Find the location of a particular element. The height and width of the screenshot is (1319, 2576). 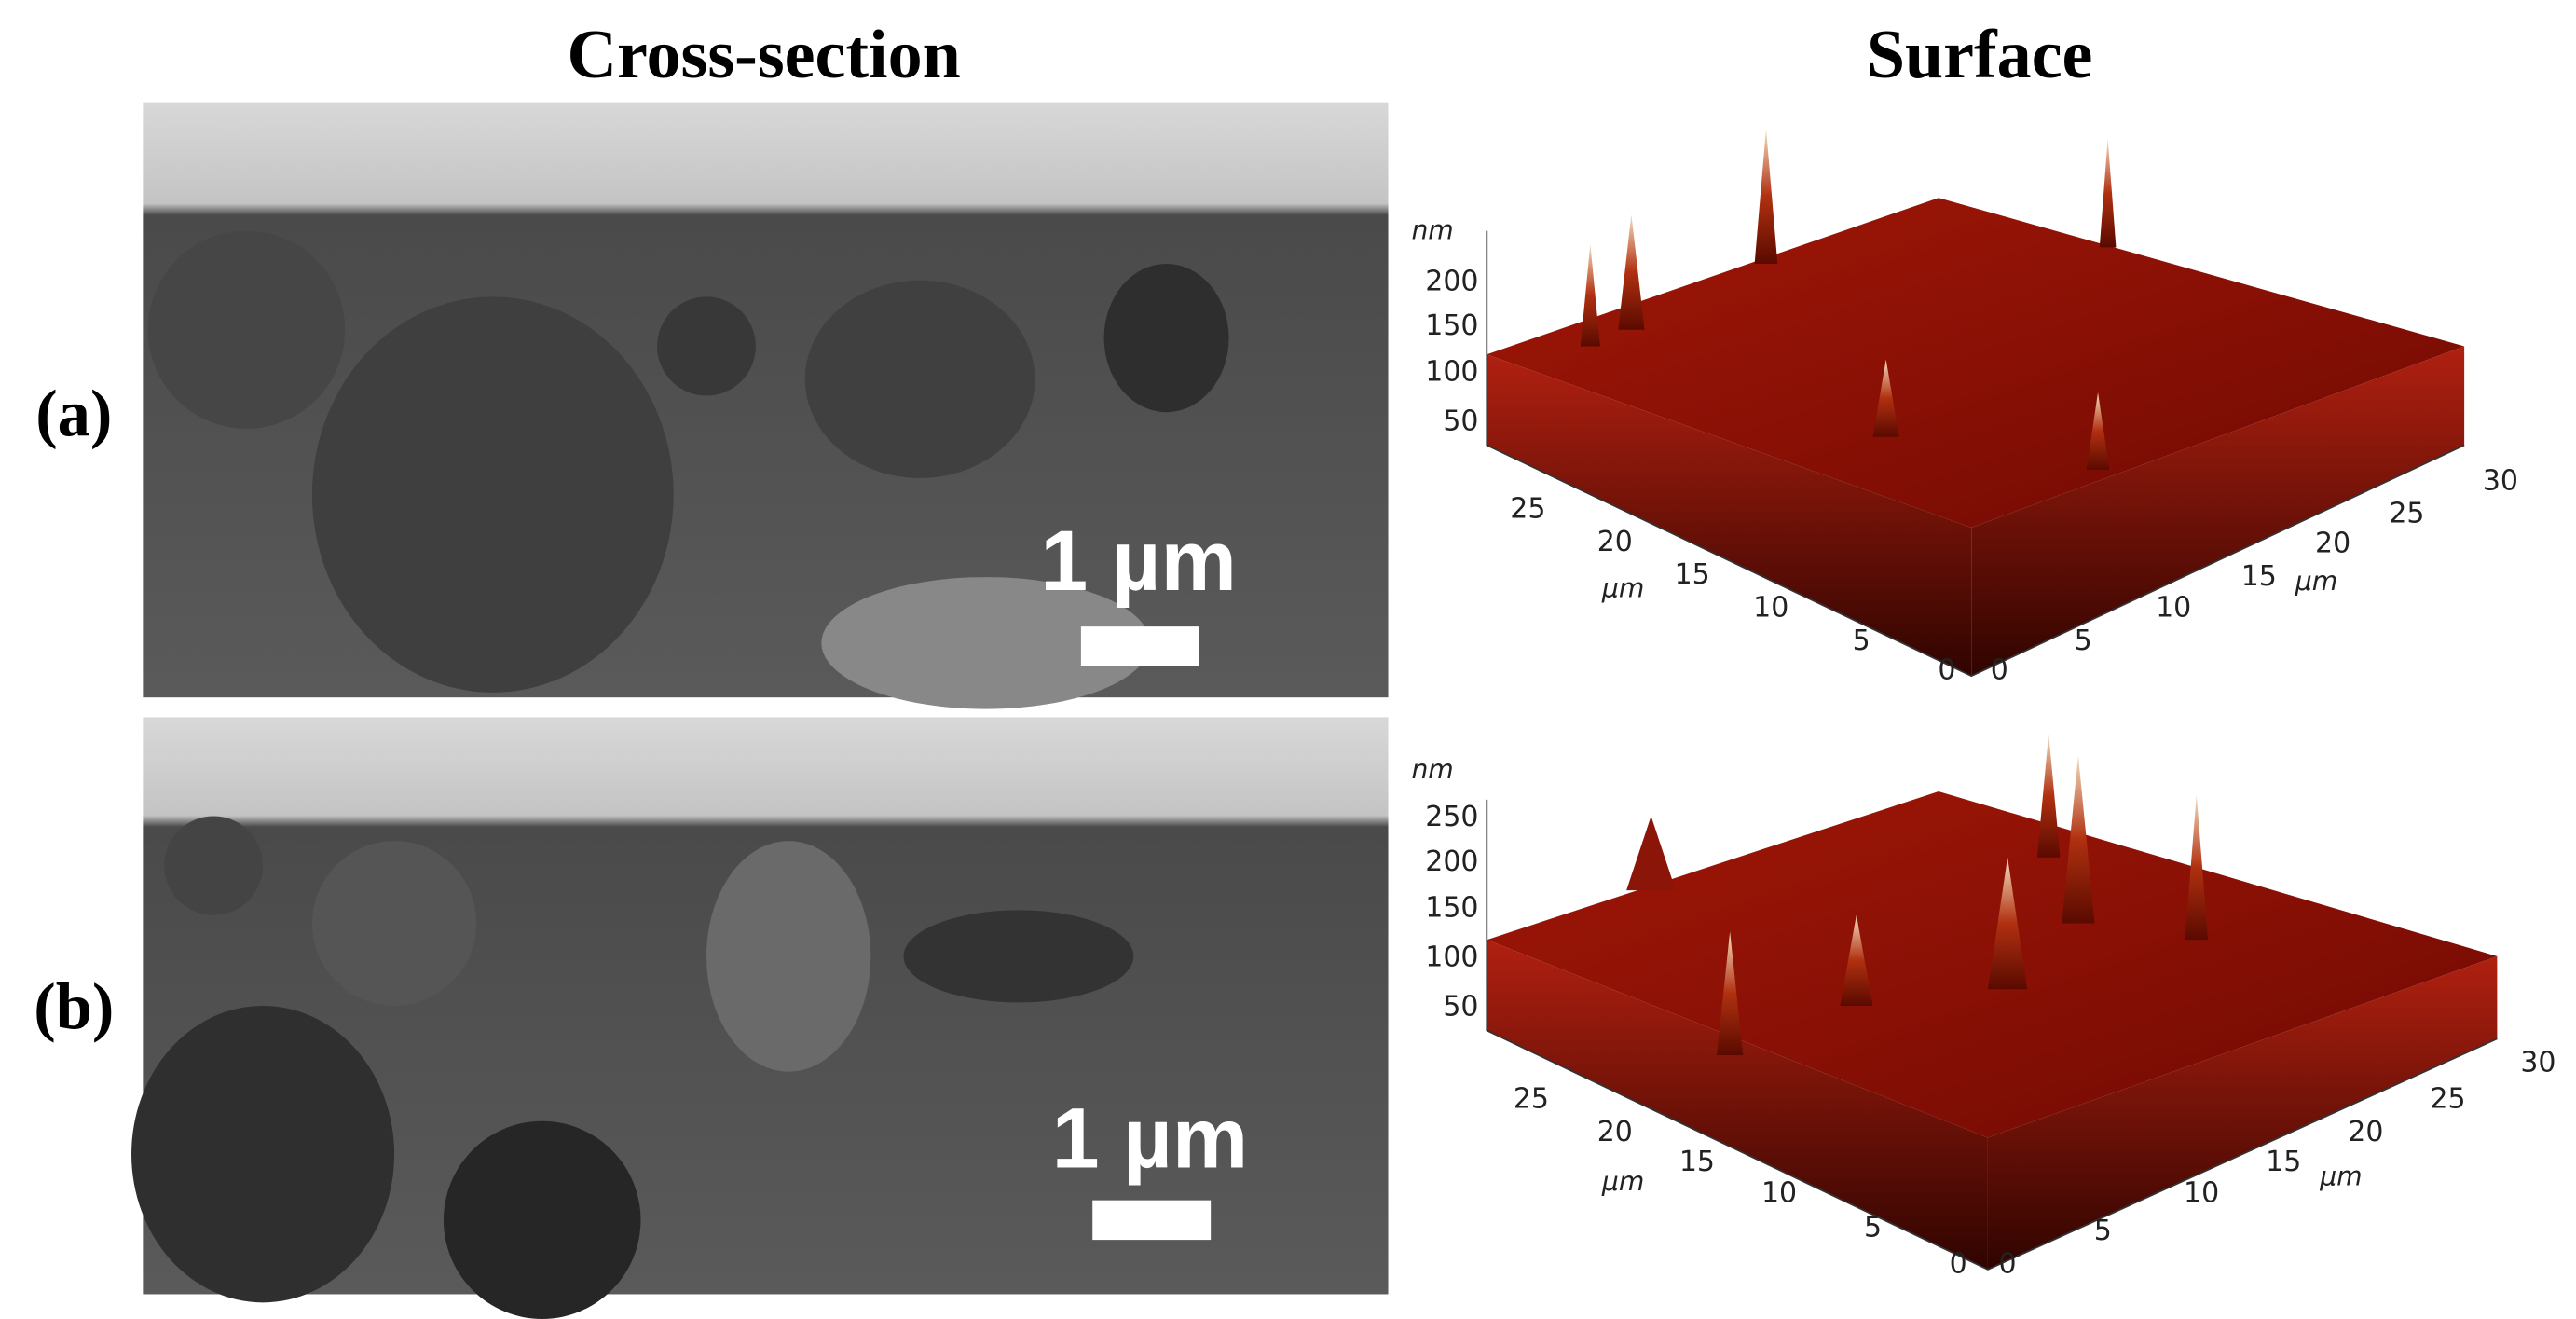

z-tick-label: 250 is located at coordinates (1451, 817).